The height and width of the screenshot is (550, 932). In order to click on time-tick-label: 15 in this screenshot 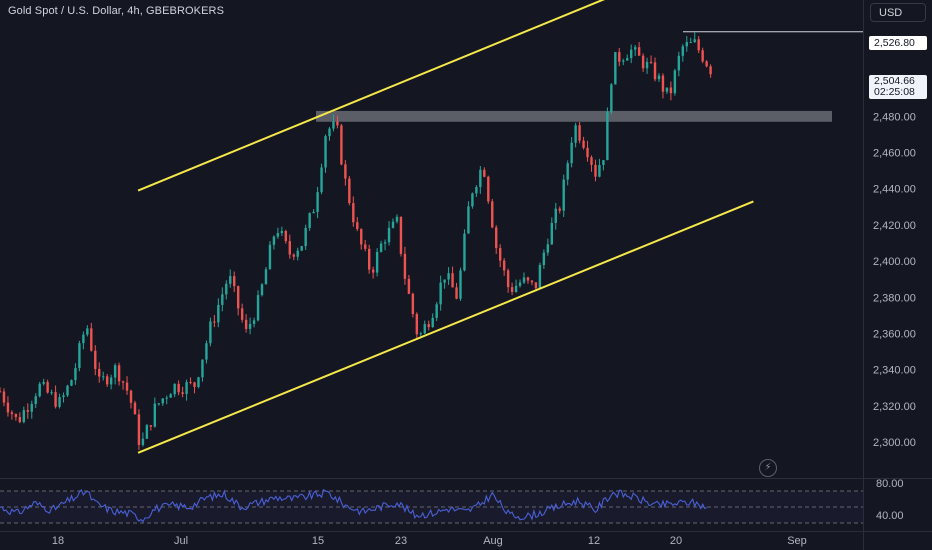, I will do `click(318, 541)`.